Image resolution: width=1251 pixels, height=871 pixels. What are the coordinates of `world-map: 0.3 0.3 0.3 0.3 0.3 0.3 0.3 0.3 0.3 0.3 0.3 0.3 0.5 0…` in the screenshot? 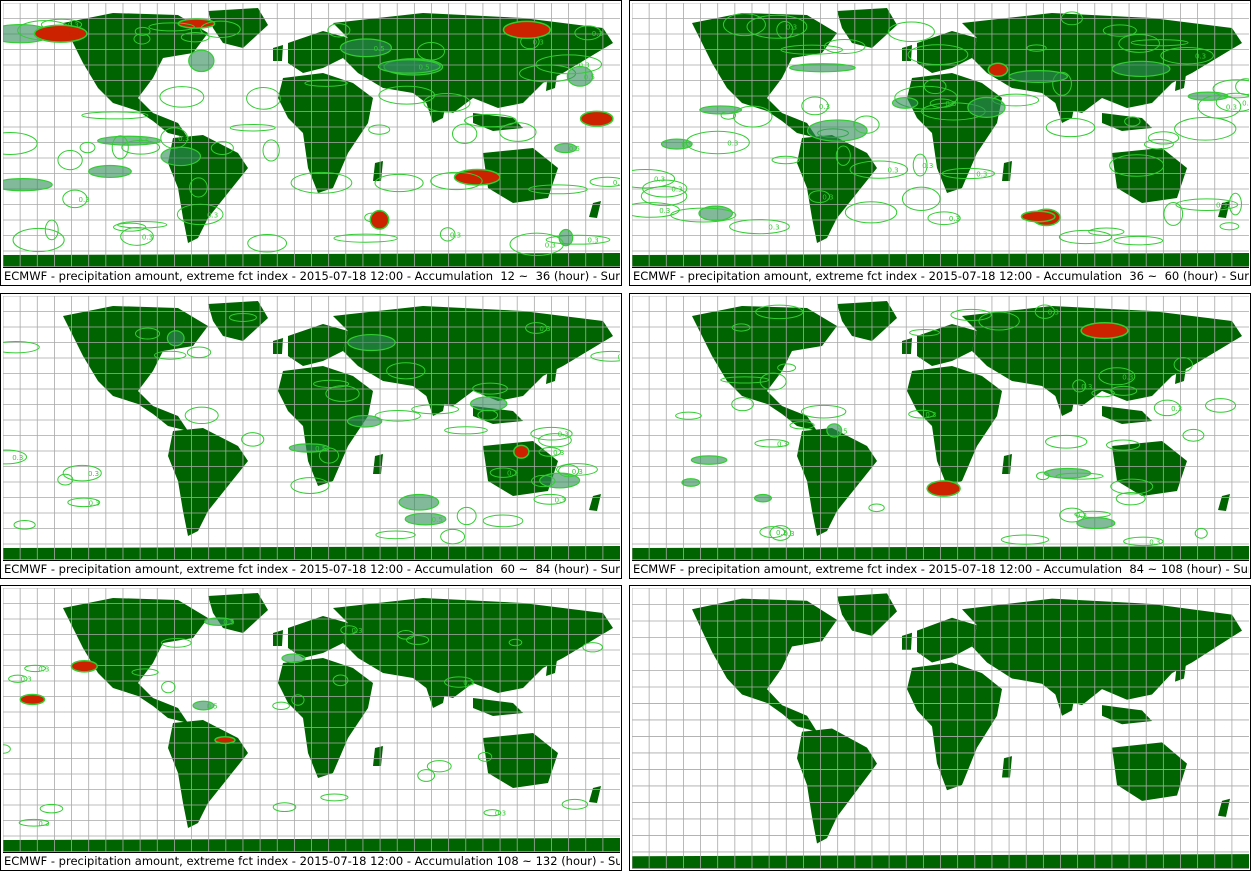 It's located at (940, 135).